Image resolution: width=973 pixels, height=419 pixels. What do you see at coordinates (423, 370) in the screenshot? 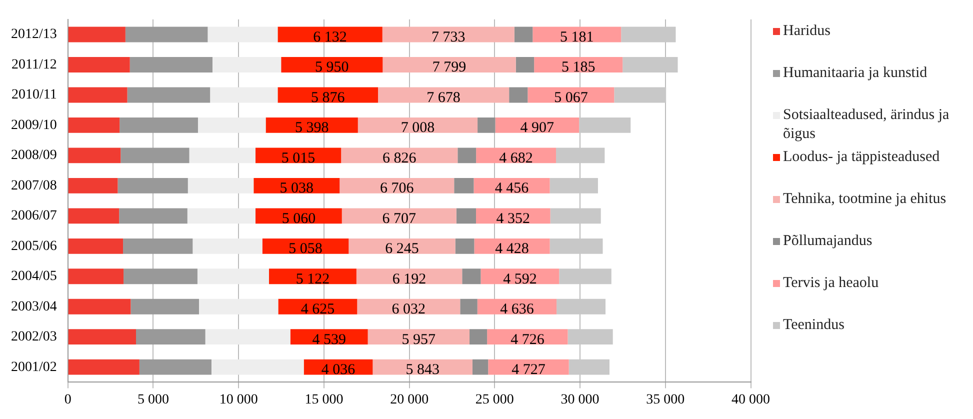
I see `data-label: 5 843` at bounding box center [423, 370].